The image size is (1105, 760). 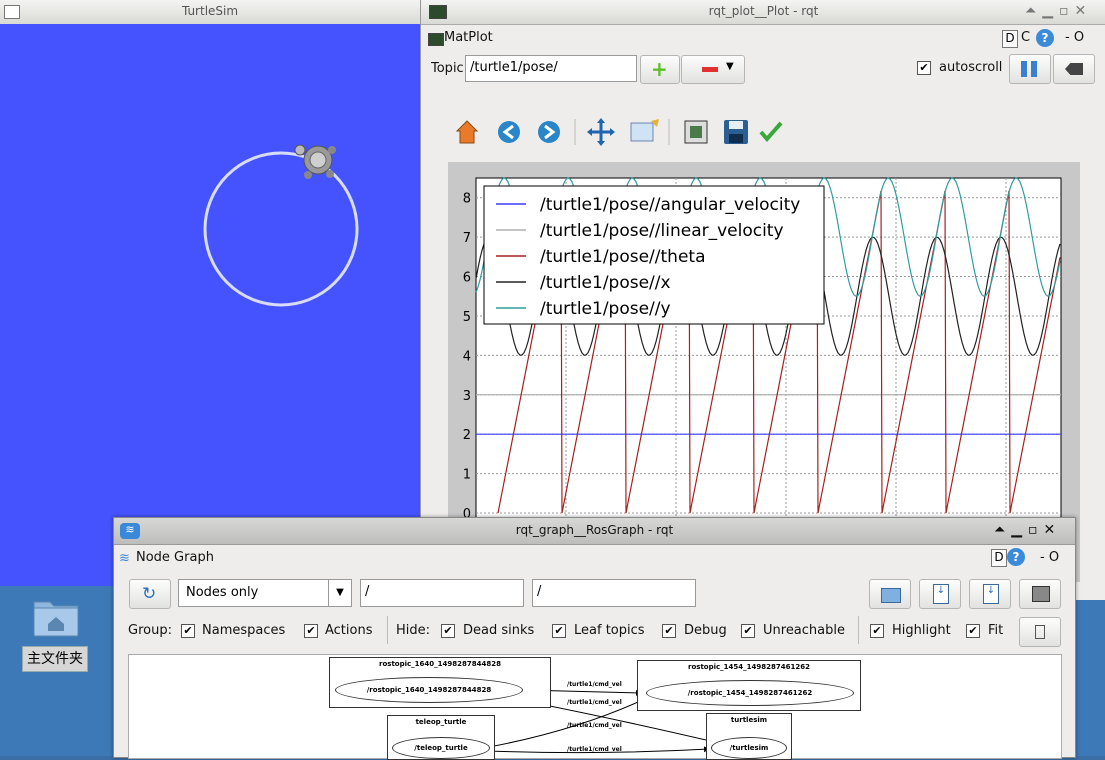 I want to click on node-ellipse: /turtlesim, so click(x=749, y=748).